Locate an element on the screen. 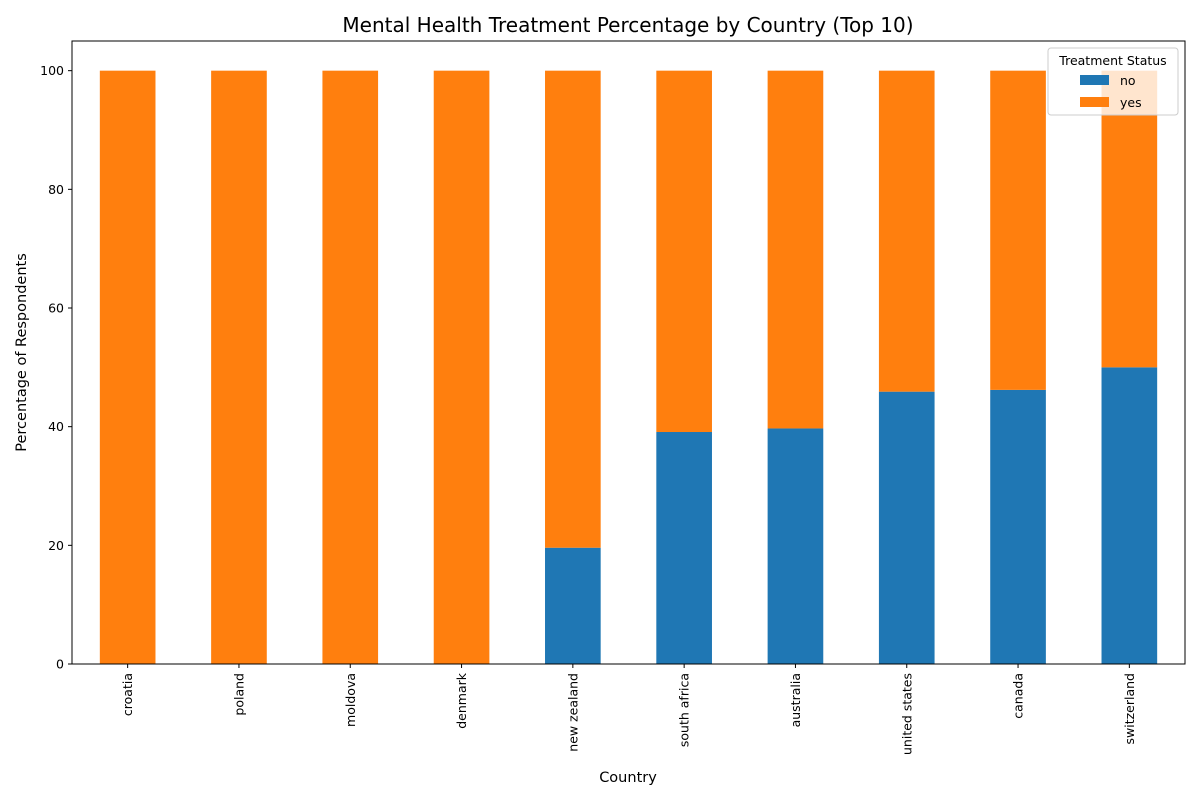  bar-yes-australia is located at coordinates (795, 249).